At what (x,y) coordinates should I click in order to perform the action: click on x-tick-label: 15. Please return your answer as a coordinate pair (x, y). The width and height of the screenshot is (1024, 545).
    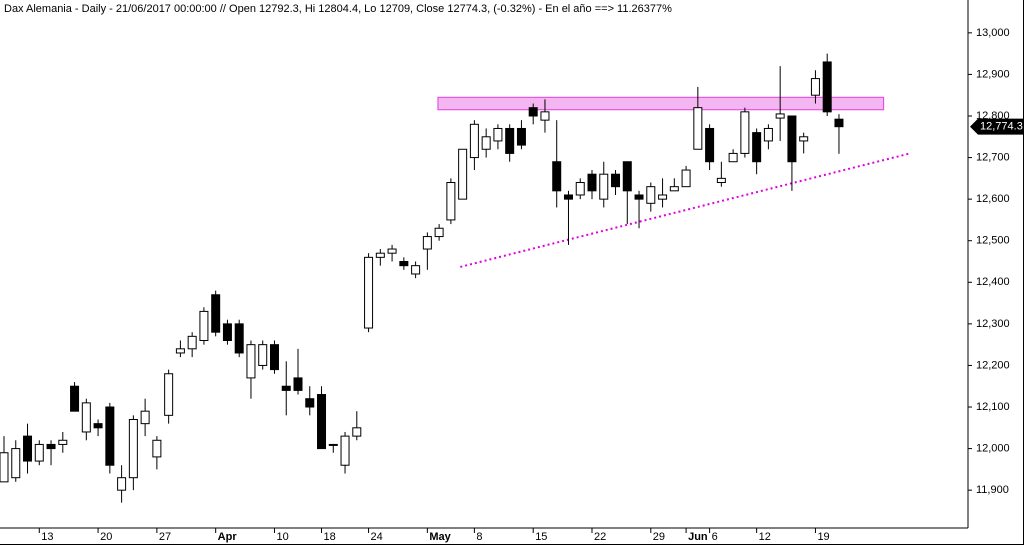
    Looking at the image, I should click on (541, 537).